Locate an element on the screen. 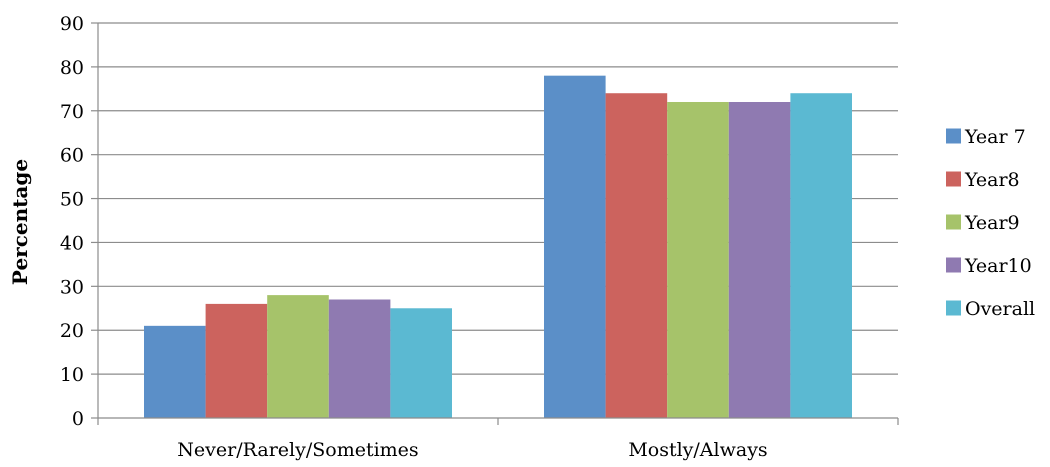 Image resolution: width=1050 pixels, height=467 pixels. x-tick-label: Never/Rarely/Sometimes is located at coordinates (297, 450).